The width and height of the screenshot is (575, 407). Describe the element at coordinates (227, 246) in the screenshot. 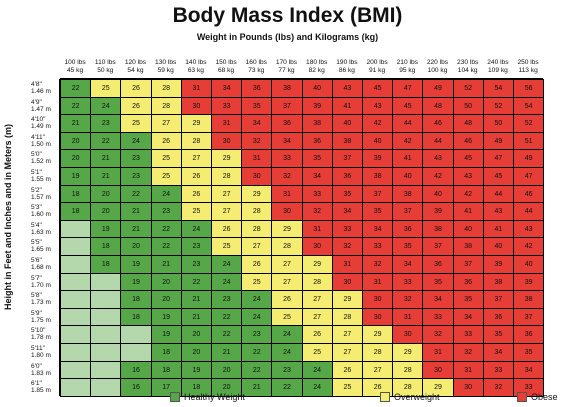

I see `bmi-cell: 25` at that location.